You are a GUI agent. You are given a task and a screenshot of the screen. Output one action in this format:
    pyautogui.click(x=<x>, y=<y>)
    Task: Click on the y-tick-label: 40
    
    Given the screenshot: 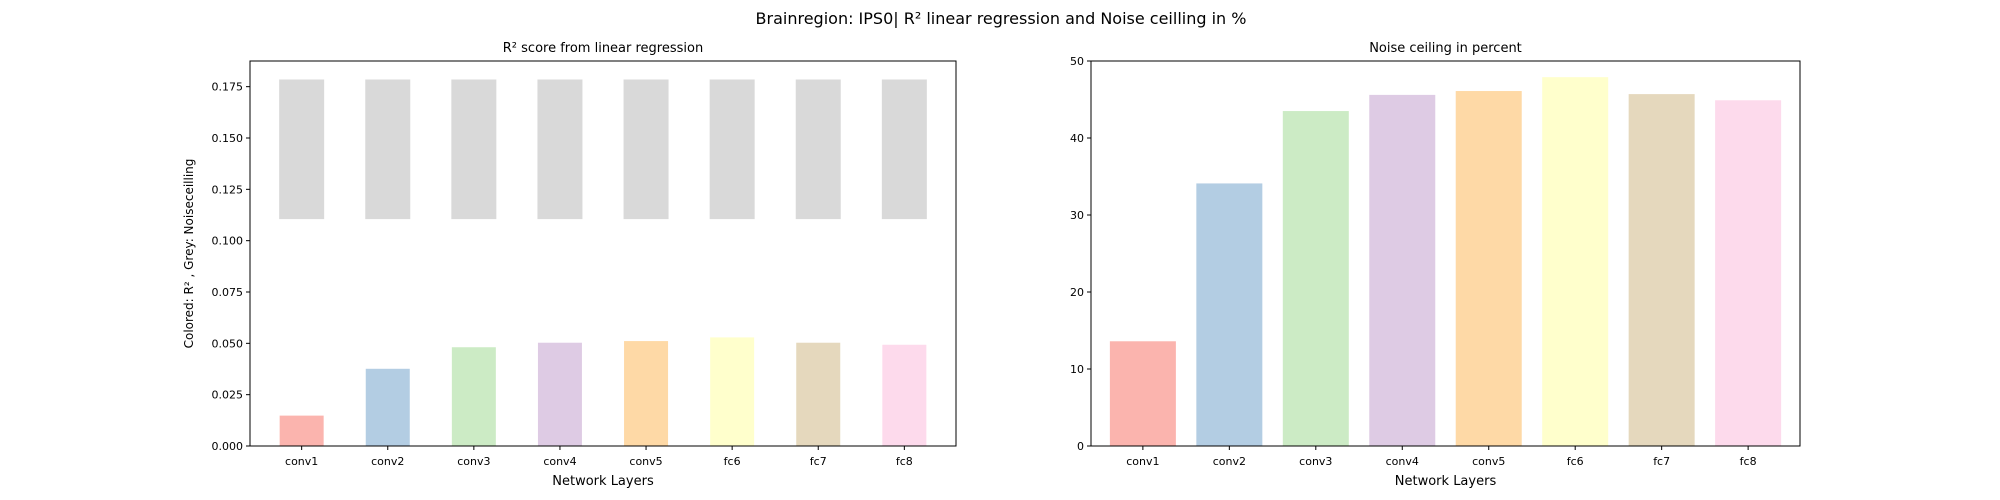 What is the action you would take?
    pyautogui.click(x=1077, y=138)
    